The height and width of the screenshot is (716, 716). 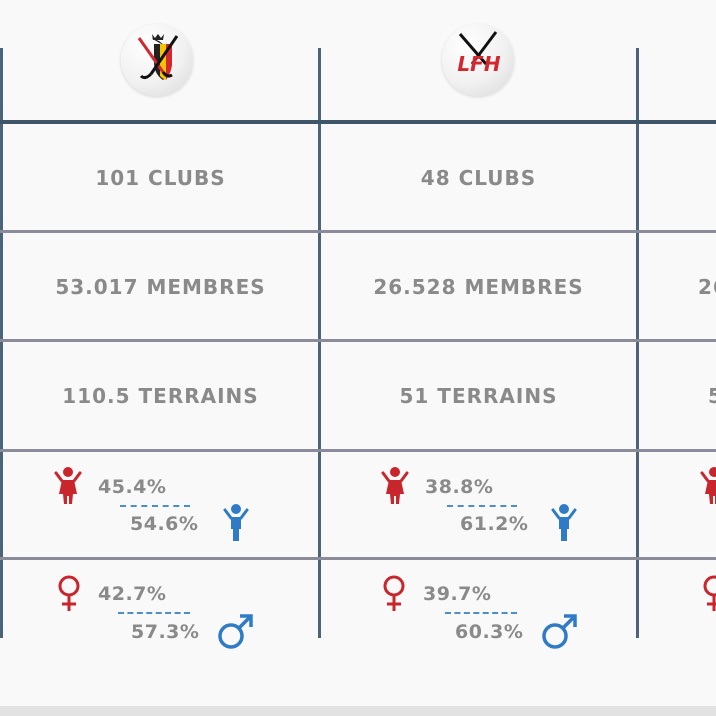 I want to click on female-symbol-pct-col2: 39.7%, so click(x=457, y=594).